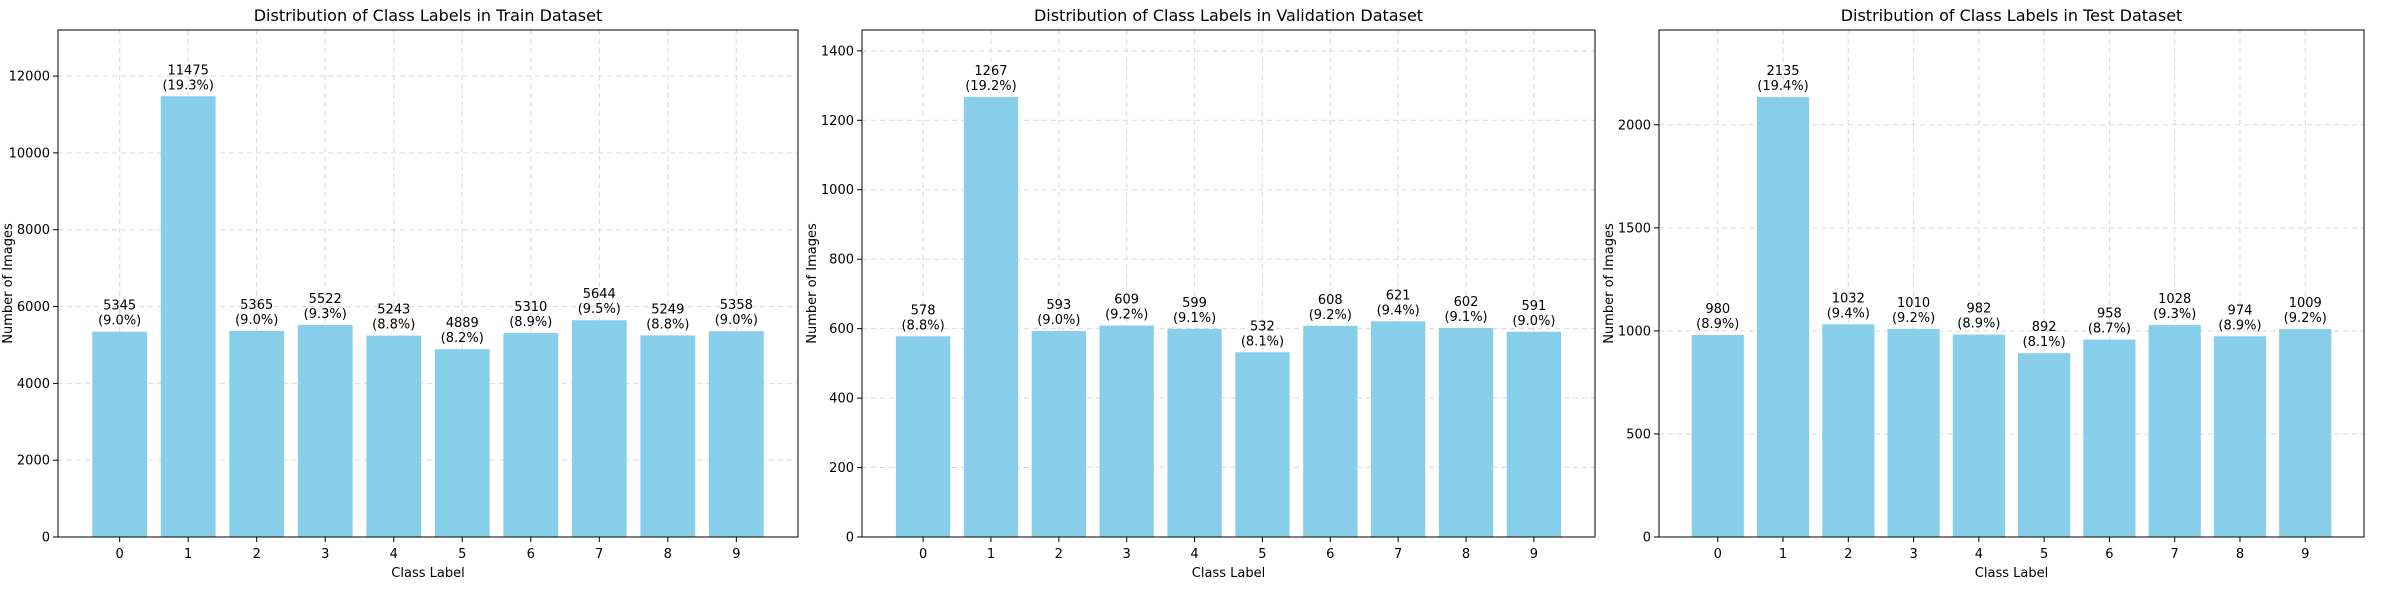  Describe the element at coordinates (188, 70) in the screenshot. I see `bar-value-label: 11475` at that location.